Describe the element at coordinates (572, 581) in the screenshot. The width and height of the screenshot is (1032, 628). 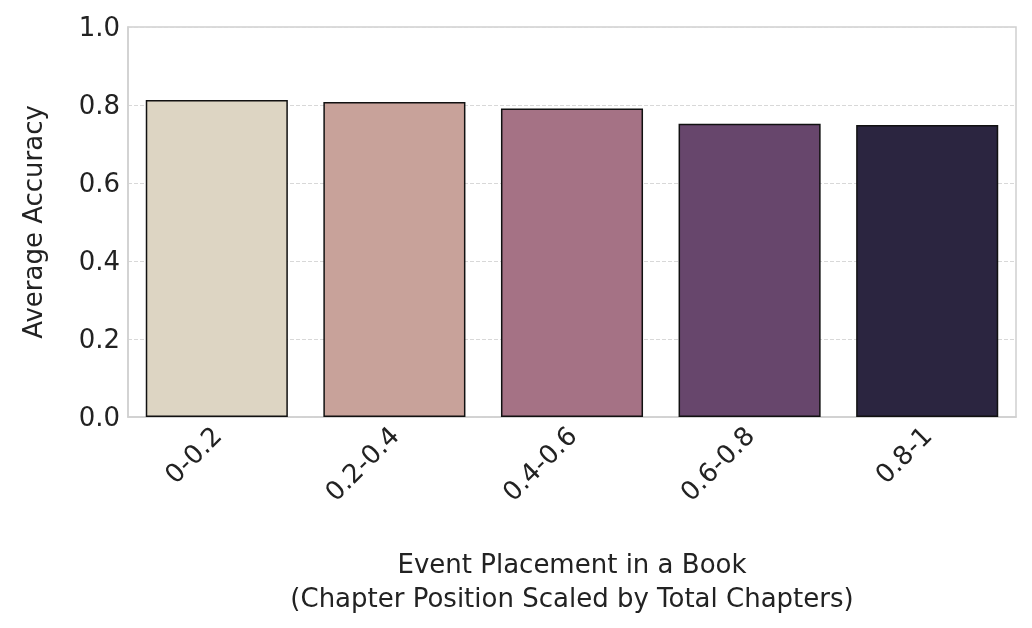
I see `x-axis-title: Event Placement in a Book (Chapter Position Scaled by Total Chapters)` at that location.